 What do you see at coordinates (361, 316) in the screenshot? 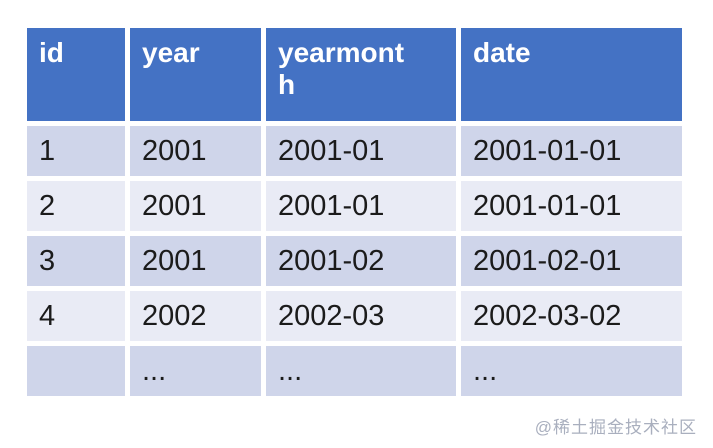
I see `table-cell: 2002-03` at bounding box center [361, 316].